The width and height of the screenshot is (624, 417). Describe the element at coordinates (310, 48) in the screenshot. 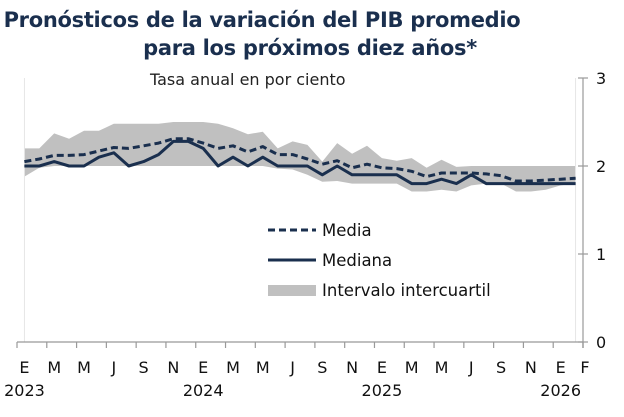

I see `chart-title-line2: para los próximos diez años*` at that location.